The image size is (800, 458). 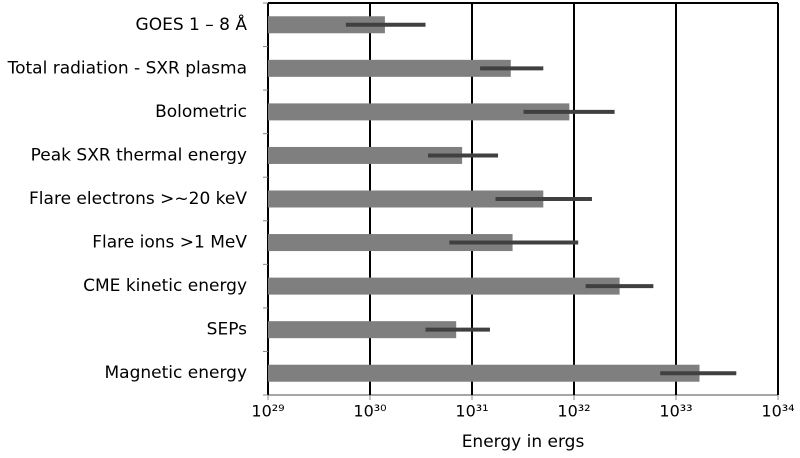 I want to click on x-tick-label: 10³², so click(x=573, y=411).